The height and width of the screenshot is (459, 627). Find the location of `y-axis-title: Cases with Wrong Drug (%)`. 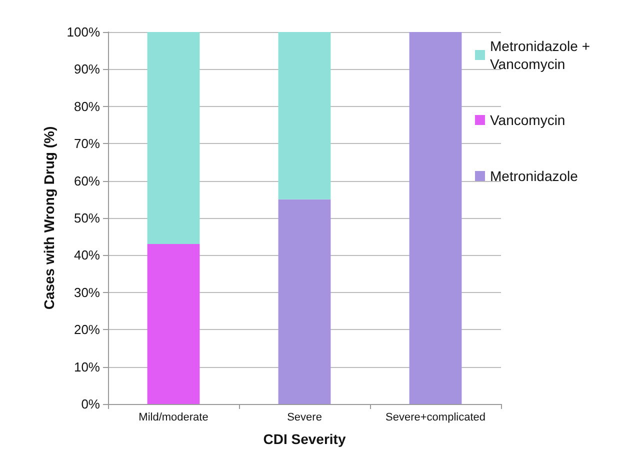

y-axis-title: Cases with Wrong Drug (%) is located at coordinates (48, 218).